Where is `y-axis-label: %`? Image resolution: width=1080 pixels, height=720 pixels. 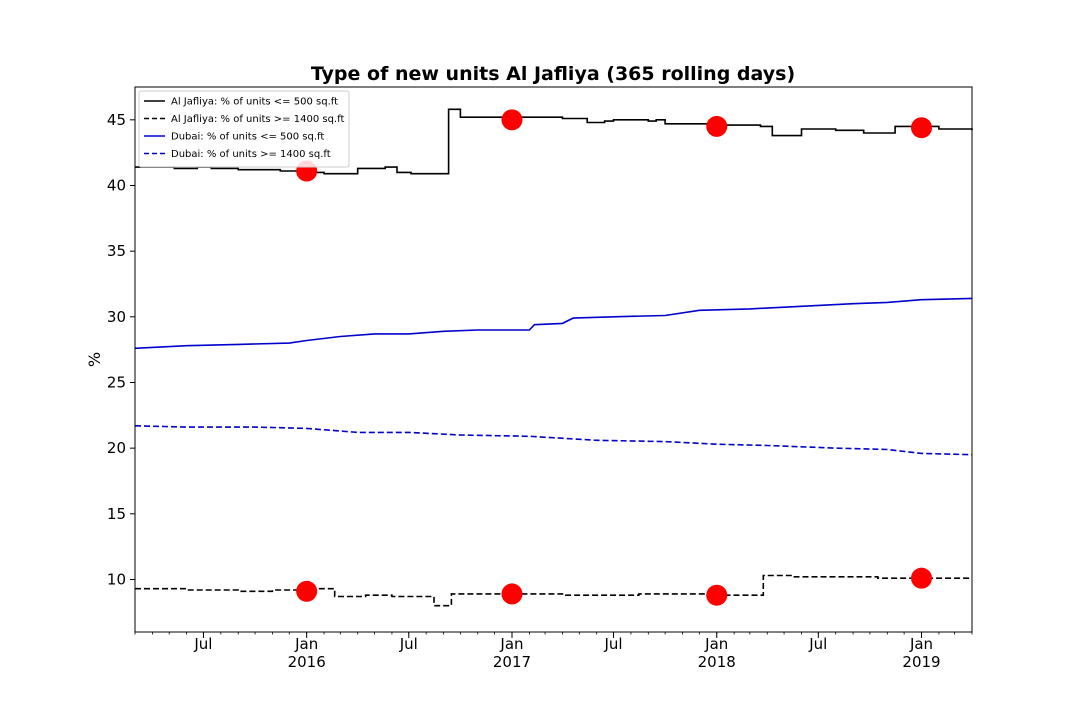
y-axis-label: % is located at coordinates (94, 359).